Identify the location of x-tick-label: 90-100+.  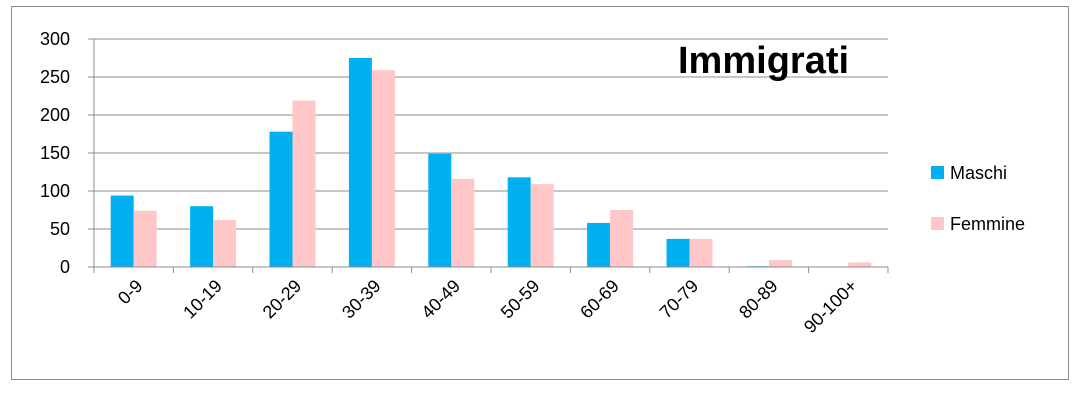
(830, 306).